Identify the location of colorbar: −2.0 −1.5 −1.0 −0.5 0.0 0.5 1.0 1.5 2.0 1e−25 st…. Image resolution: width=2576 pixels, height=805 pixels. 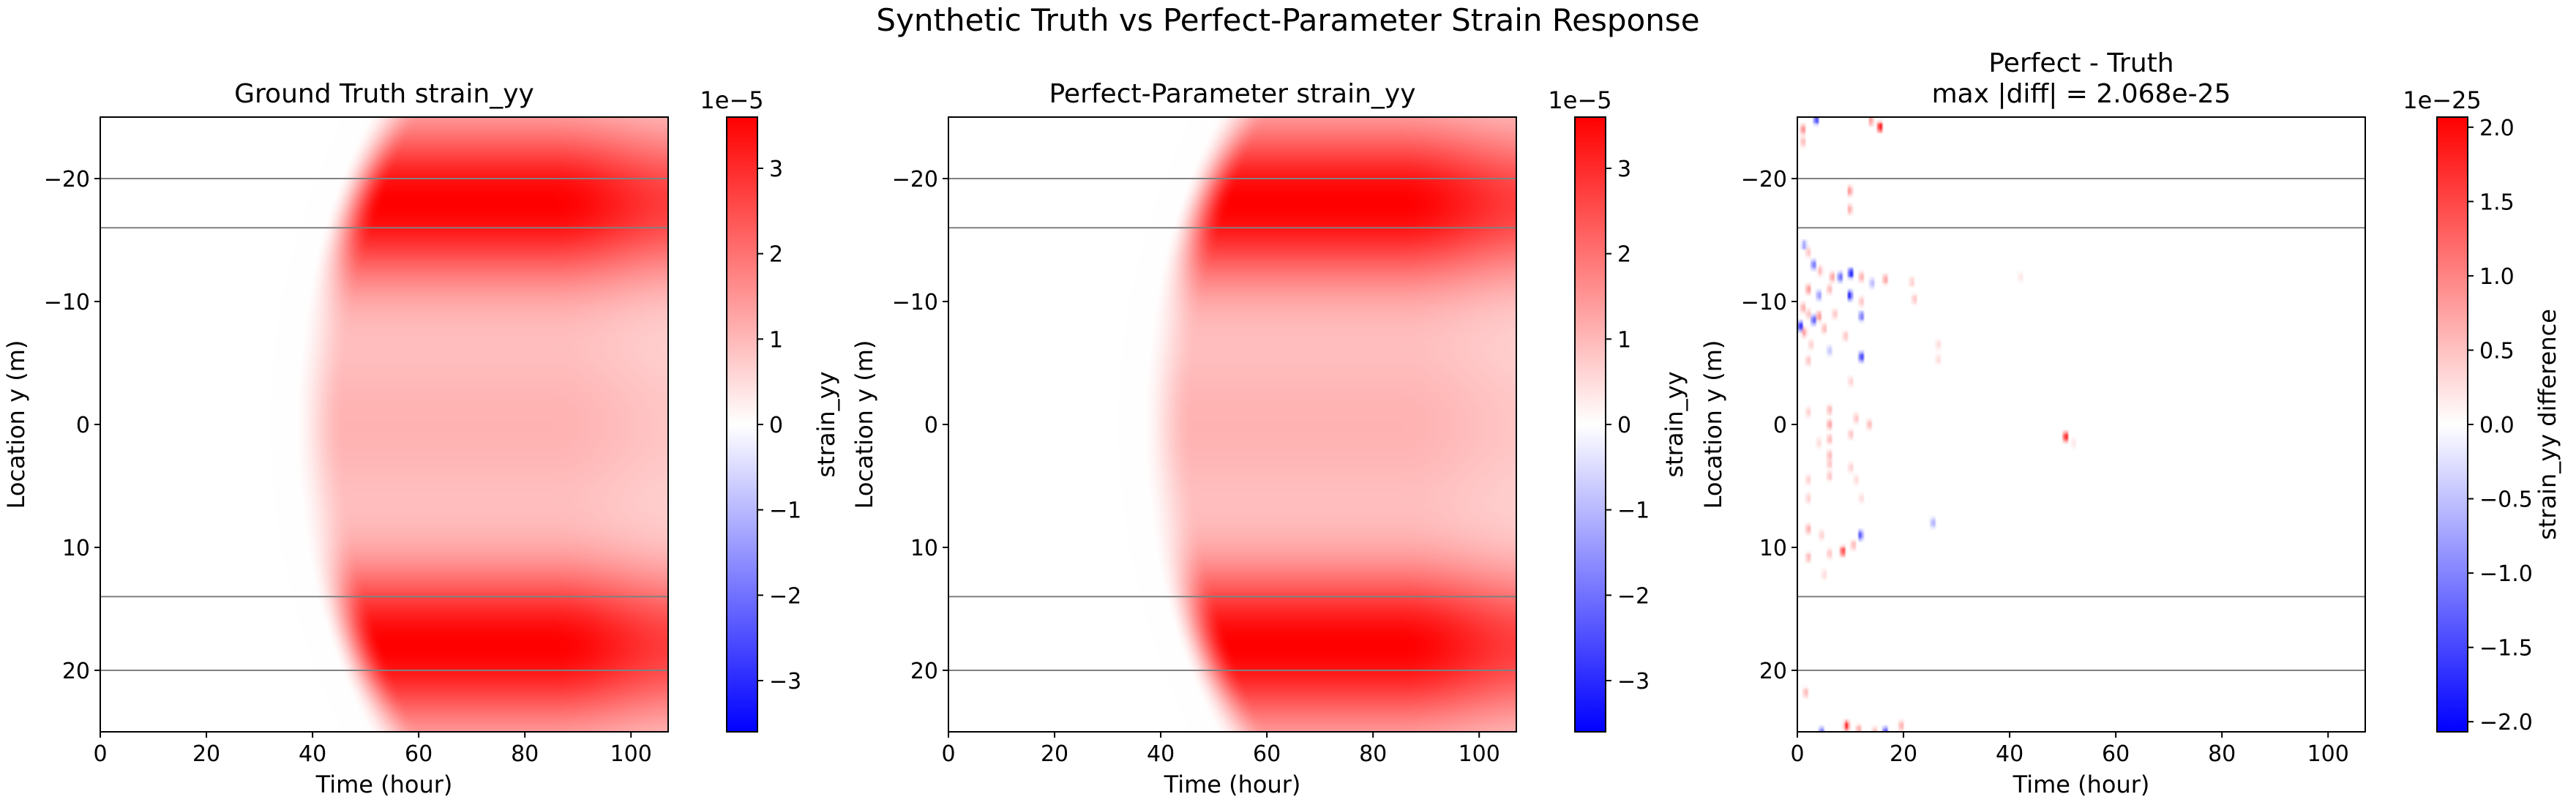
(2482, 410).